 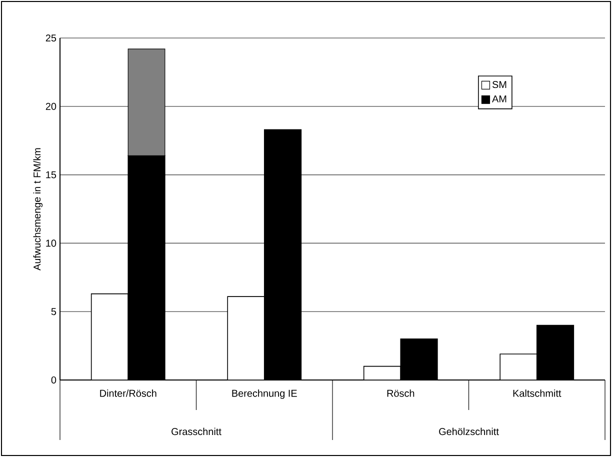 I want to click on x-tick-label: Rösch, so click(x=400, y=393).